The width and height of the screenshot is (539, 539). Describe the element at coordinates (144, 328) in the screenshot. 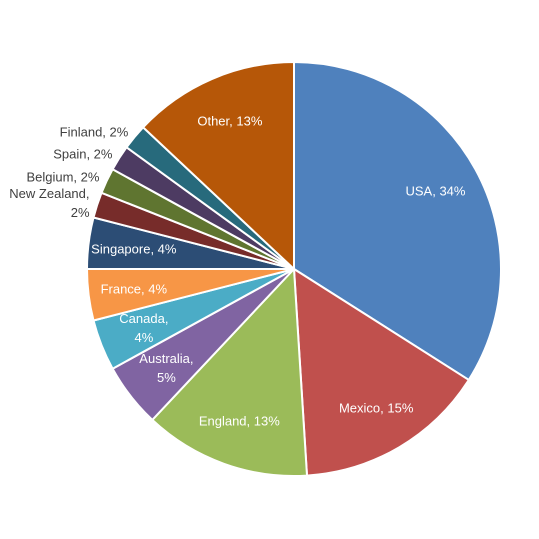

I see `data-label: Canada, 4%` at that location.